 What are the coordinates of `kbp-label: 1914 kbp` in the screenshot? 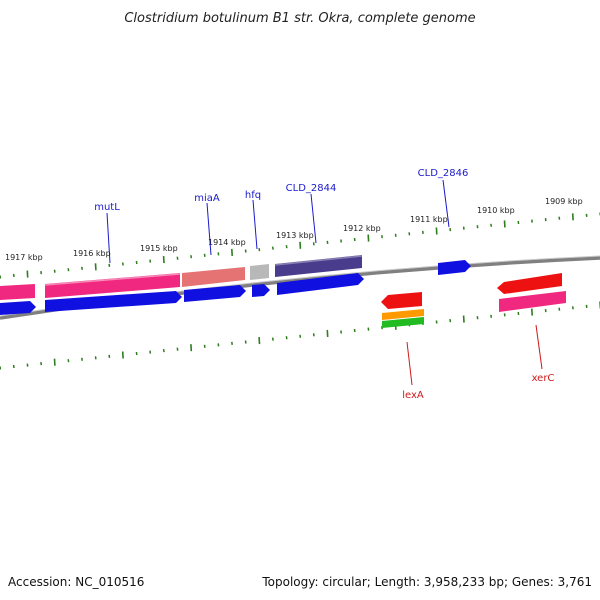 It's located at (227, 242).